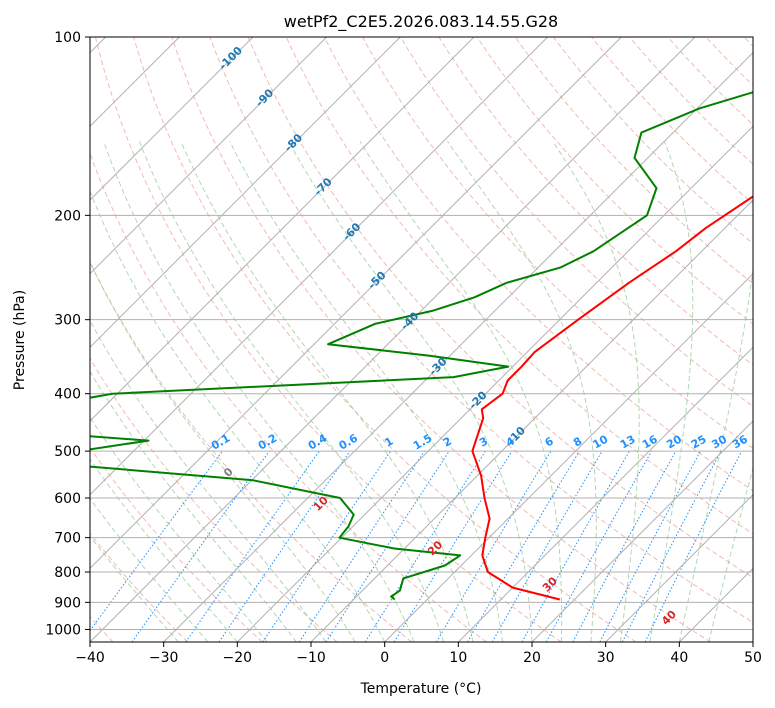  I want to click on y-axis-label: Pressure (hPa), so click(20, 340).